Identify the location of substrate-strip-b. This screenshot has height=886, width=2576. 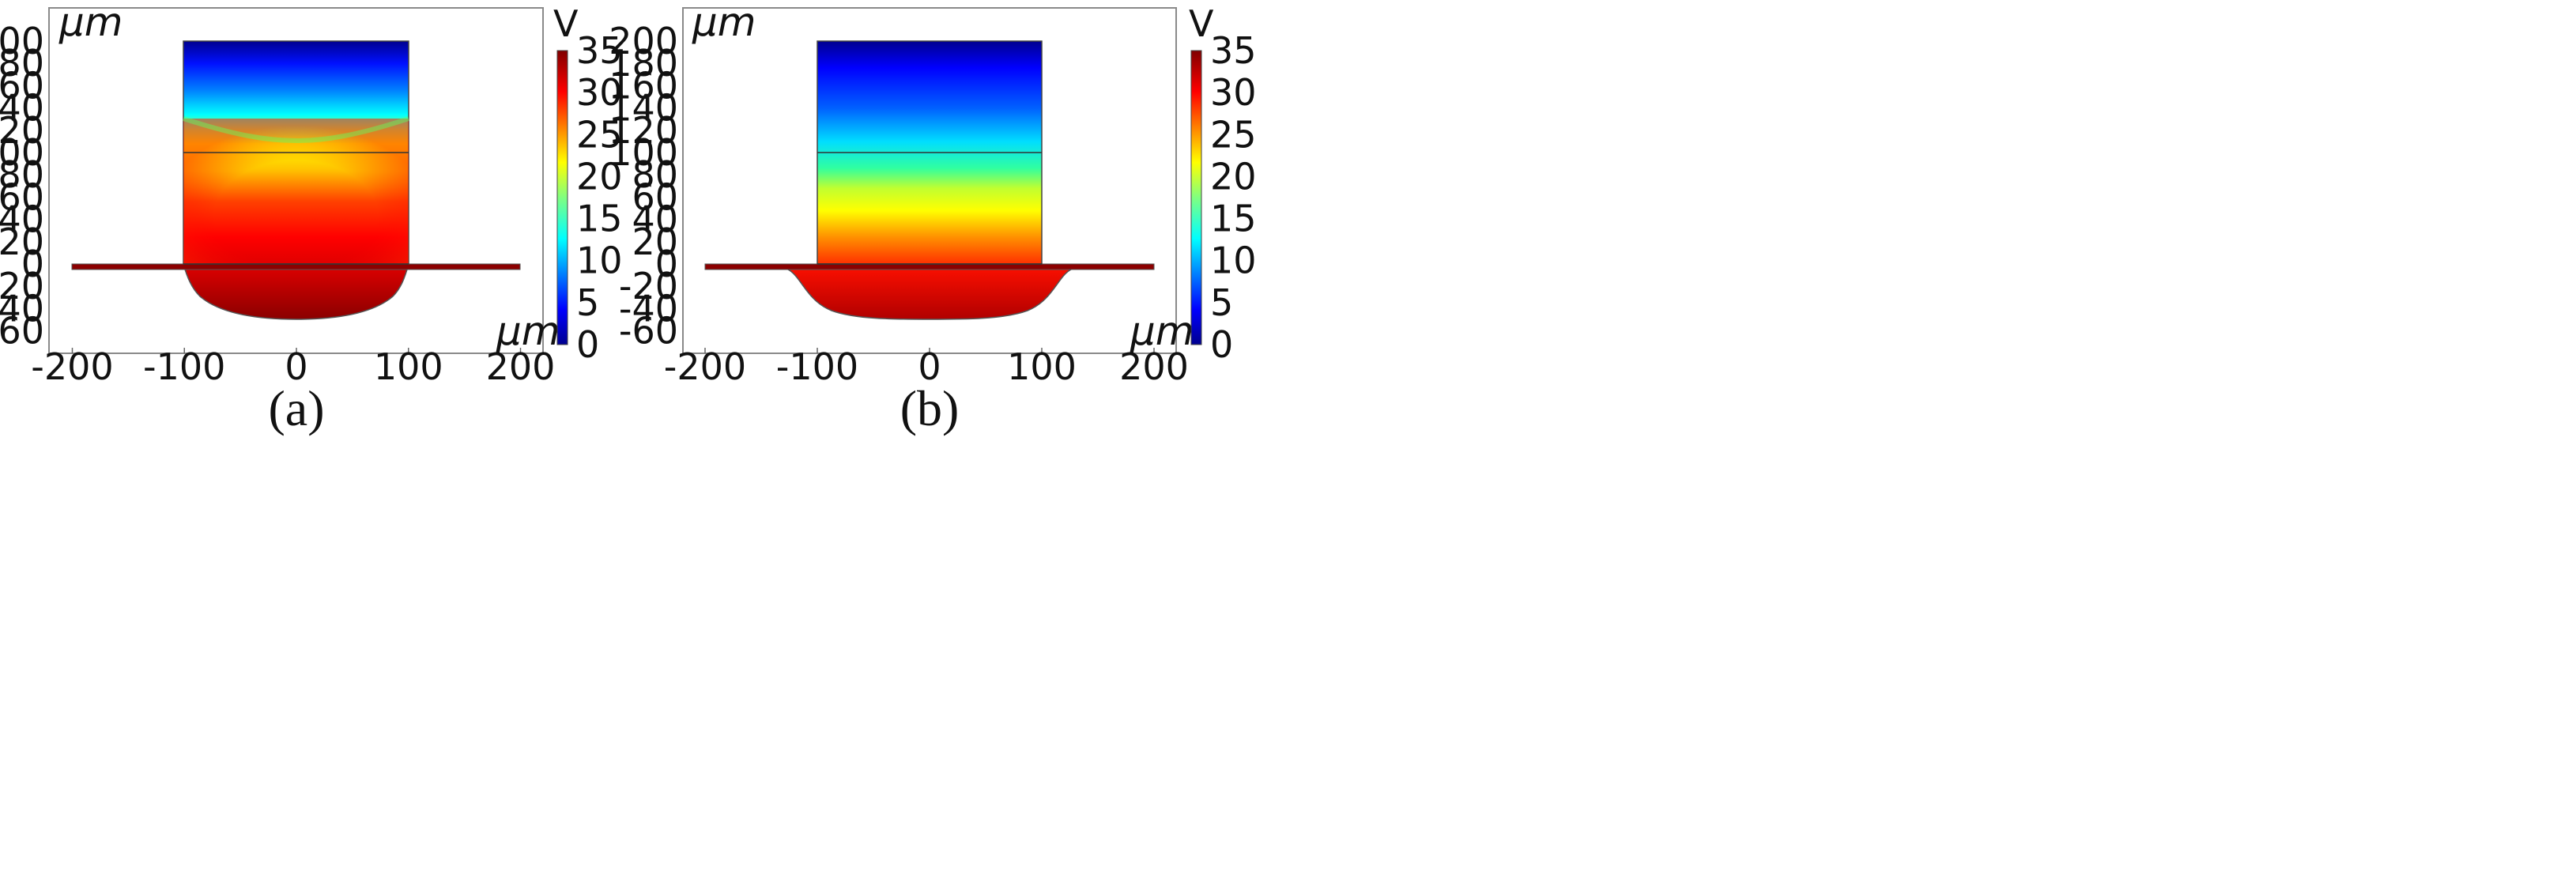
(929, 266).